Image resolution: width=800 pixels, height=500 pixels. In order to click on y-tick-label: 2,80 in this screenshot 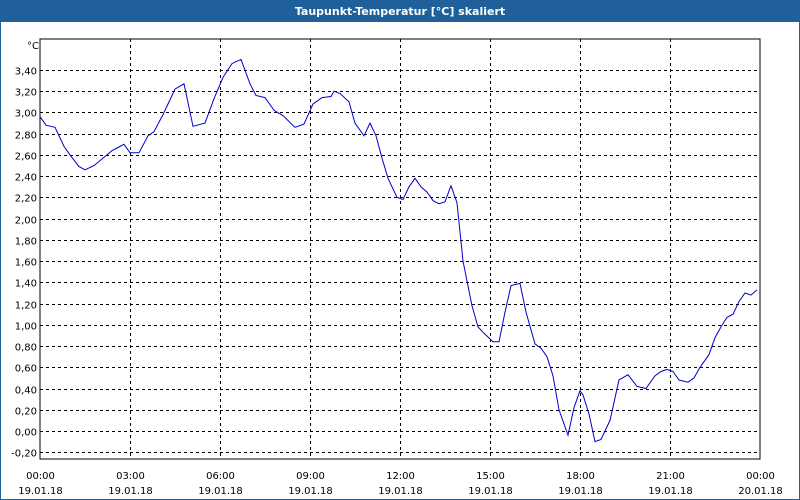, I will do `click(26, 136)`.